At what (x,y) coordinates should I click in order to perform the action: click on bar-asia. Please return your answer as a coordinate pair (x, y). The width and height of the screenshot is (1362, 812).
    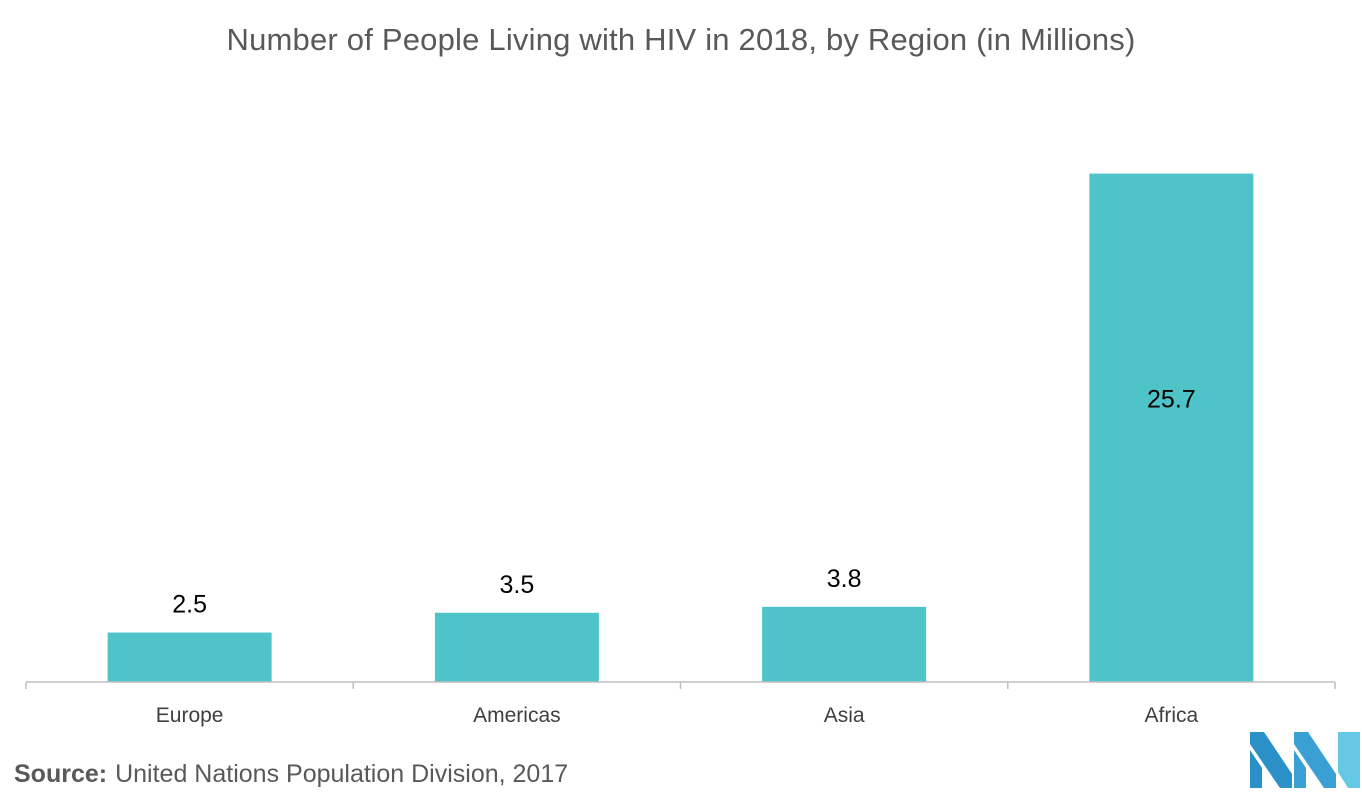
    Looking at the image, I should click on (844, 644).